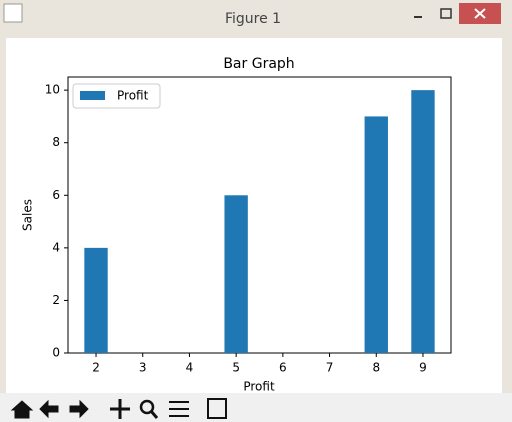  What do you see at coordinates (143, 368) in the screenshot?
I see `x-tick-label: 3` at bounding box center [143, 368].